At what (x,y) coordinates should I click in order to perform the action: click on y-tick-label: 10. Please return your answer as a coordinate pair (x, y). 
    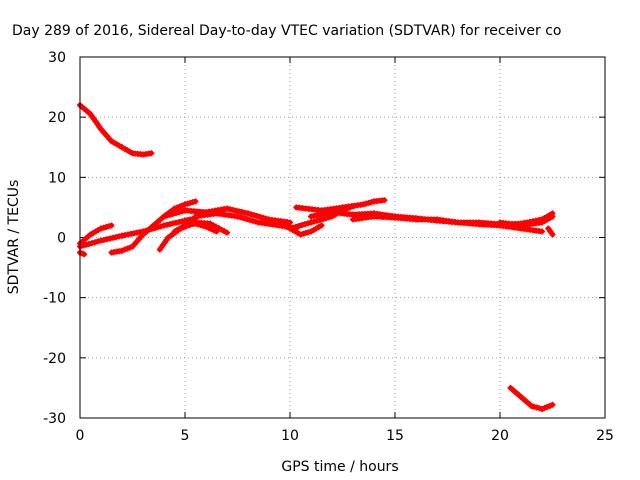
    Looking at the image, I should click on (57, 178).